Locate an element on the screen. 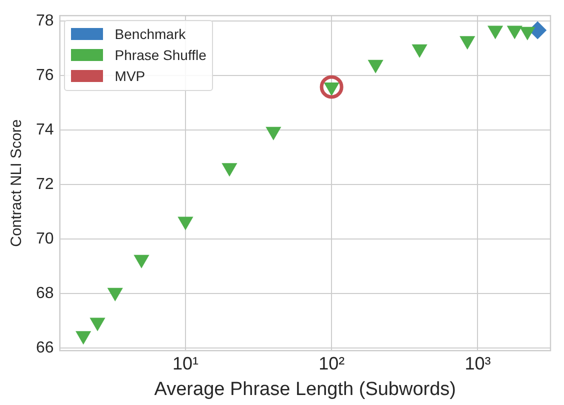 This screenshot has width=564, height=405. legend-label: MVP is located at coordinates (130, 76).